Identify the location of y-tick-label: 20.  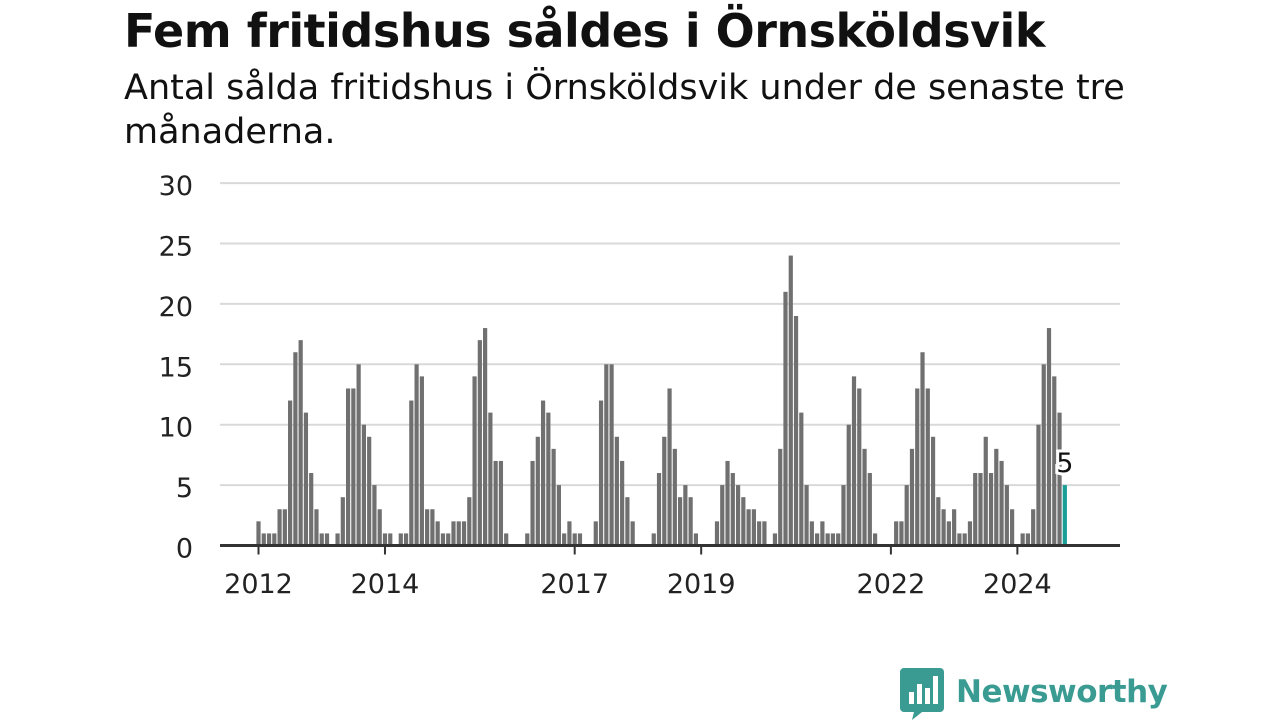
(176, 307).